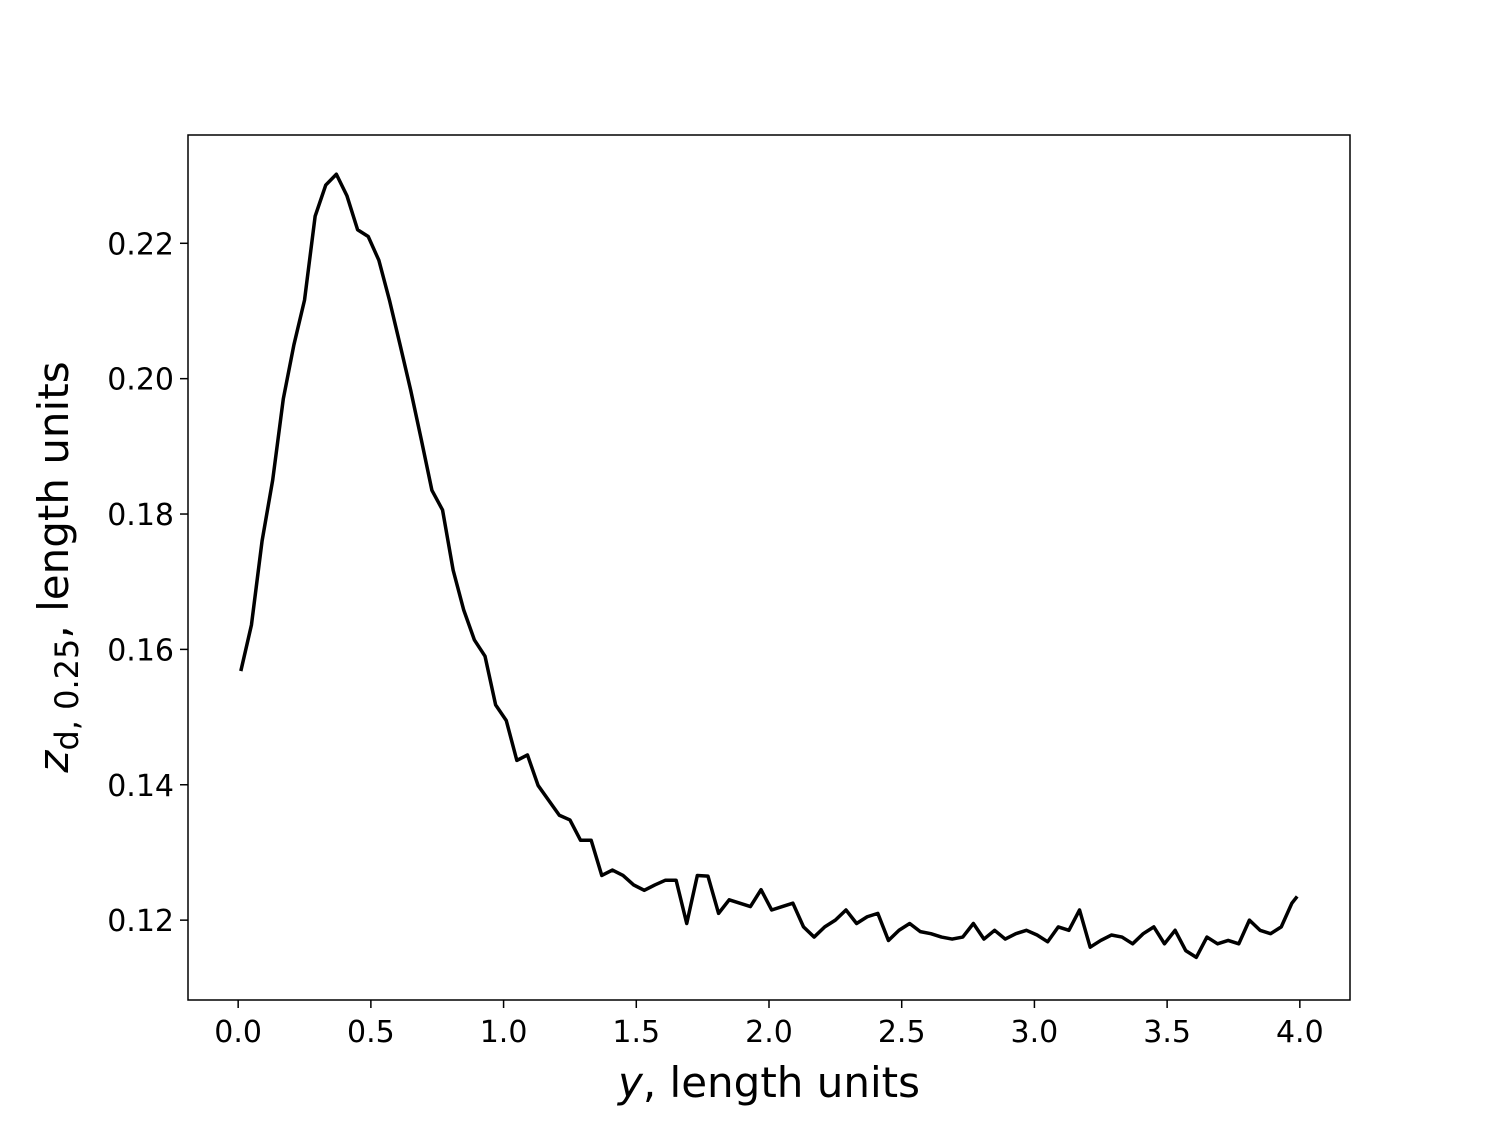  What do you see at coordinates (53, 499) in the screenshot?
I see `y-label-rest: , length units` at bounding box center [53, 499].